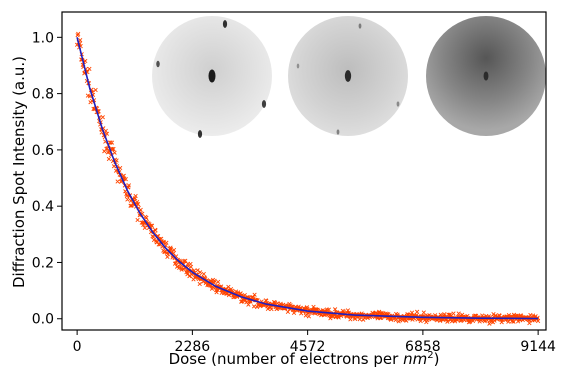 This screenshot has width=565, height=370. What do you see at coordinates (43, 320) in the screenshot?
I see `y-tick-label: 0.0` at bounding box center [43, 320].